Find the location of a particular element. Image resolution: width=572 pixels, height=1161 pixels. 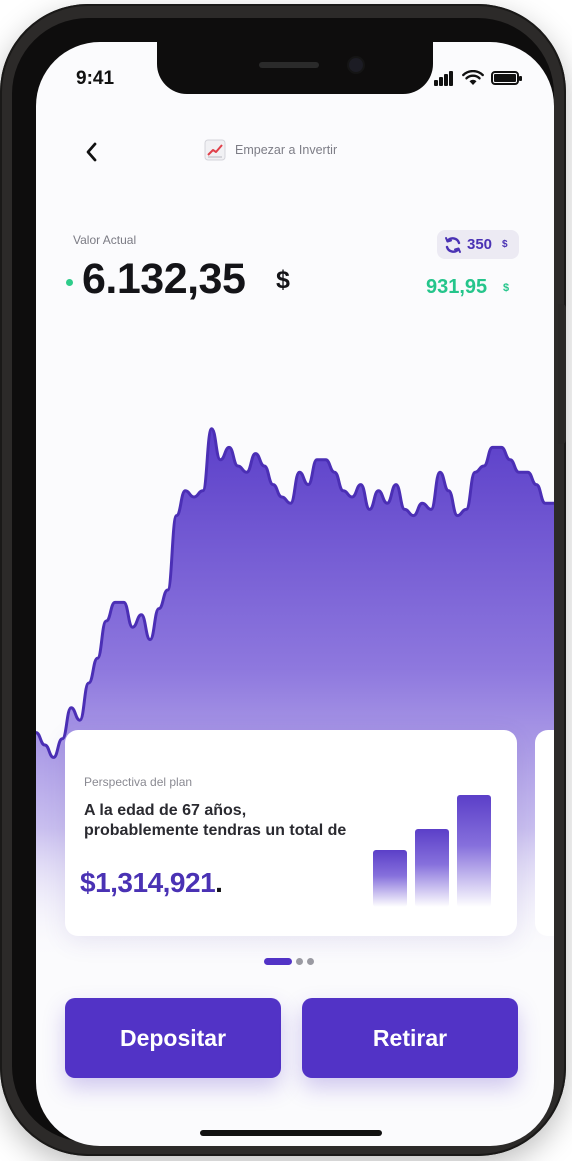

points-value: 350 is located at coordinates (480, 244).